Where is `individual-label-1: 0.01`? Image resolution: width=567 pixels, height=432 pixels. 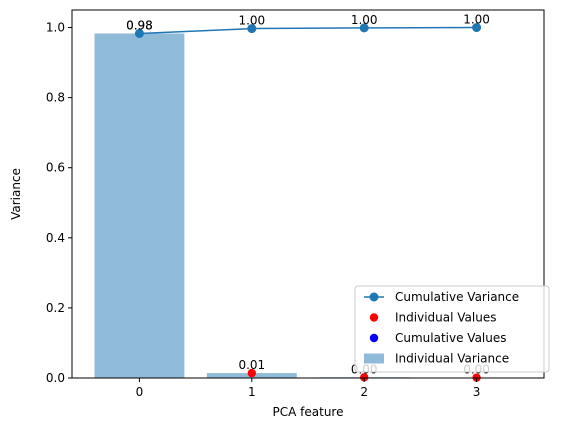 individual-label-1: 0.01 is located at coordinates (251, 365).